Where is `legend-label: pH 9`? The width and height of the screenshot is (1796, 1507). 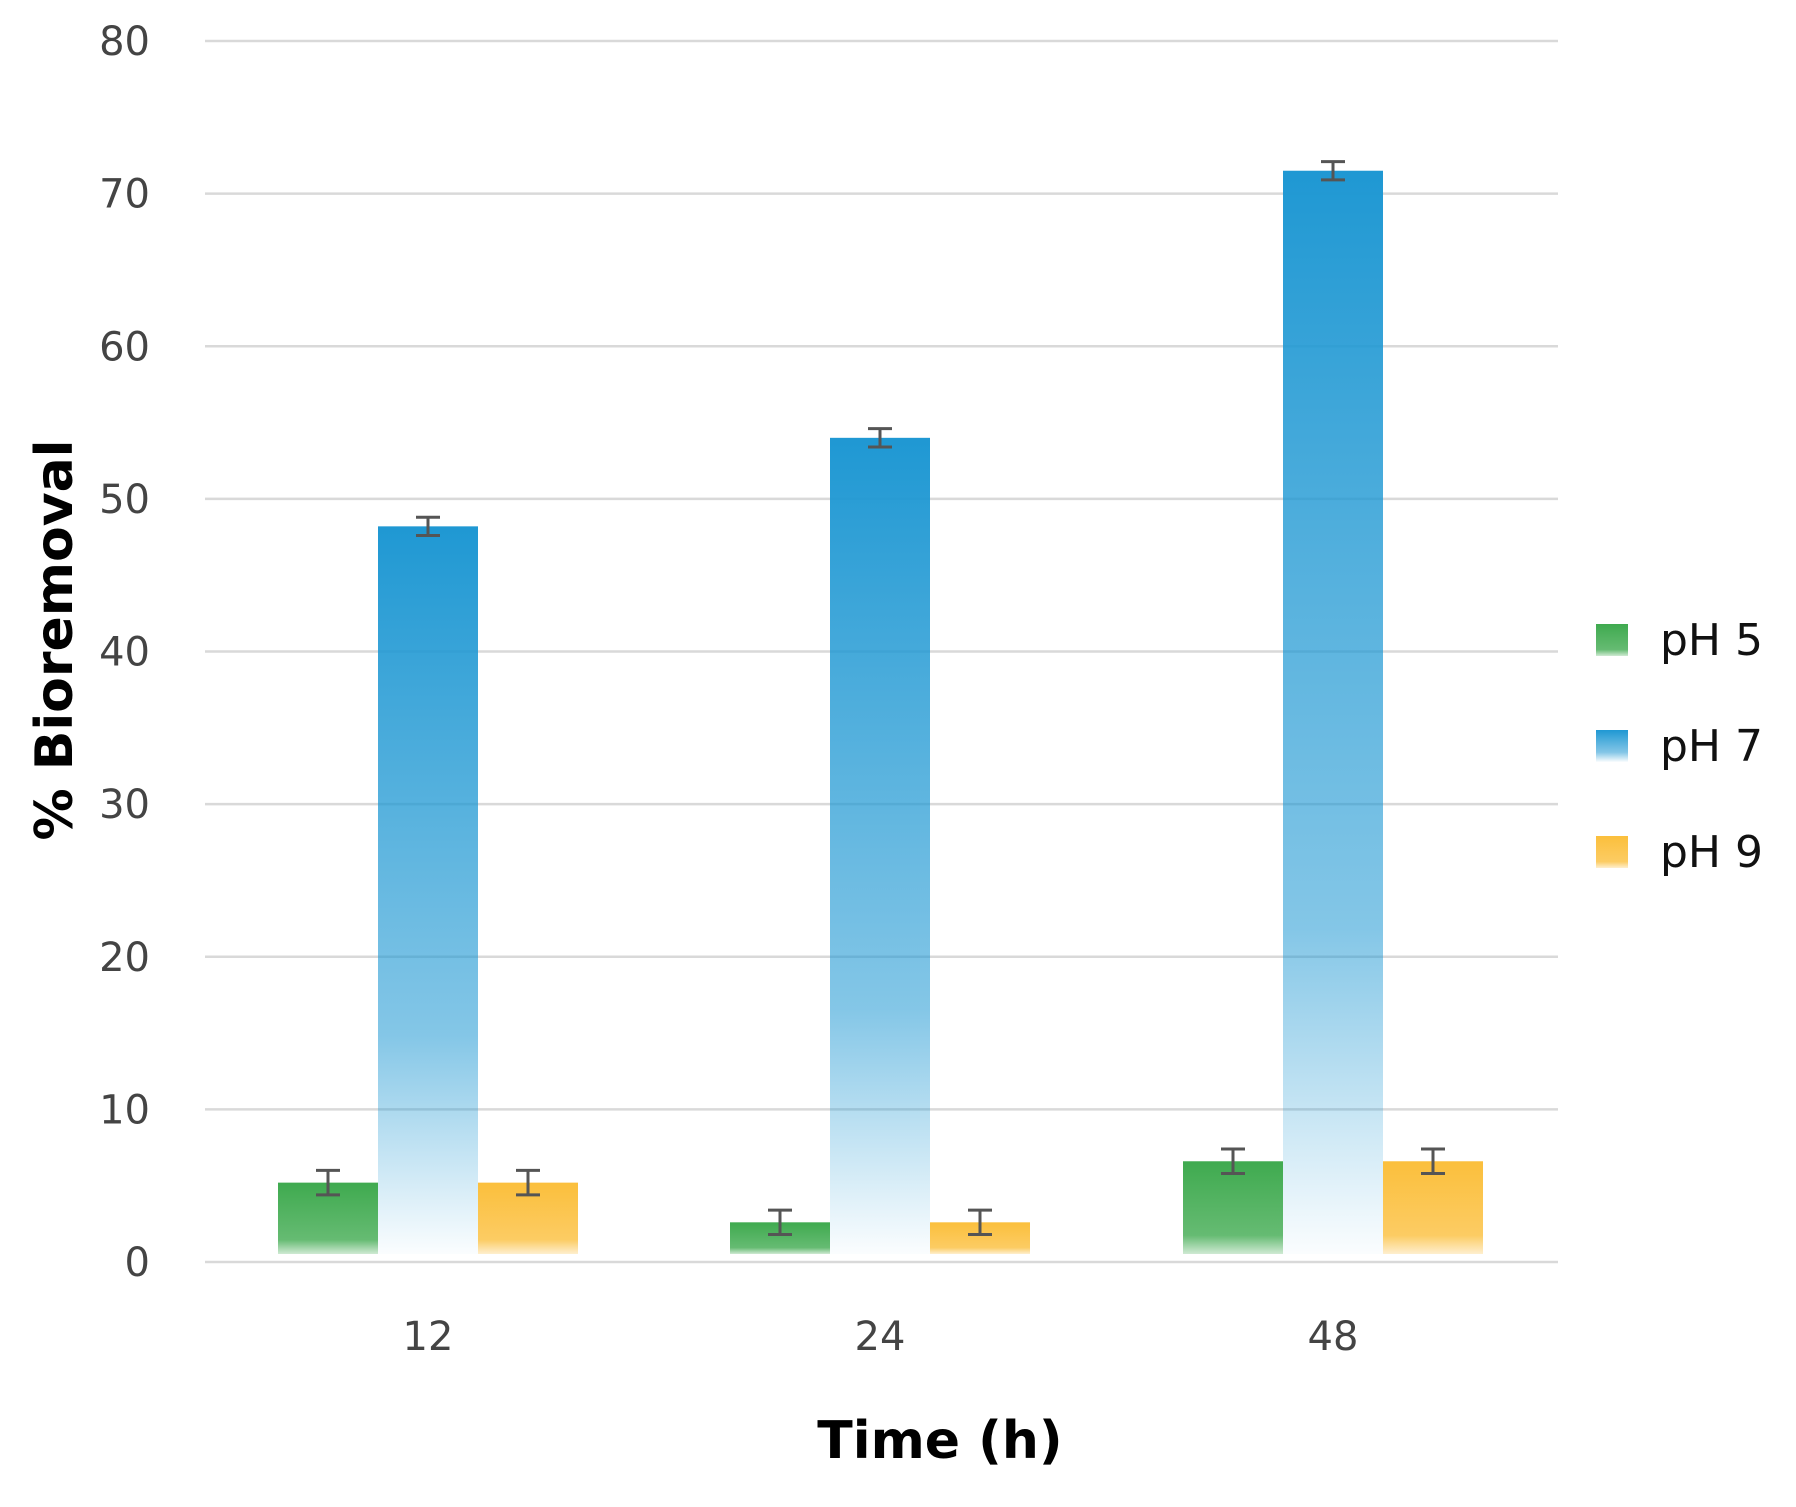
legend-label: pH 9 is located at coordinates (1711, 852).